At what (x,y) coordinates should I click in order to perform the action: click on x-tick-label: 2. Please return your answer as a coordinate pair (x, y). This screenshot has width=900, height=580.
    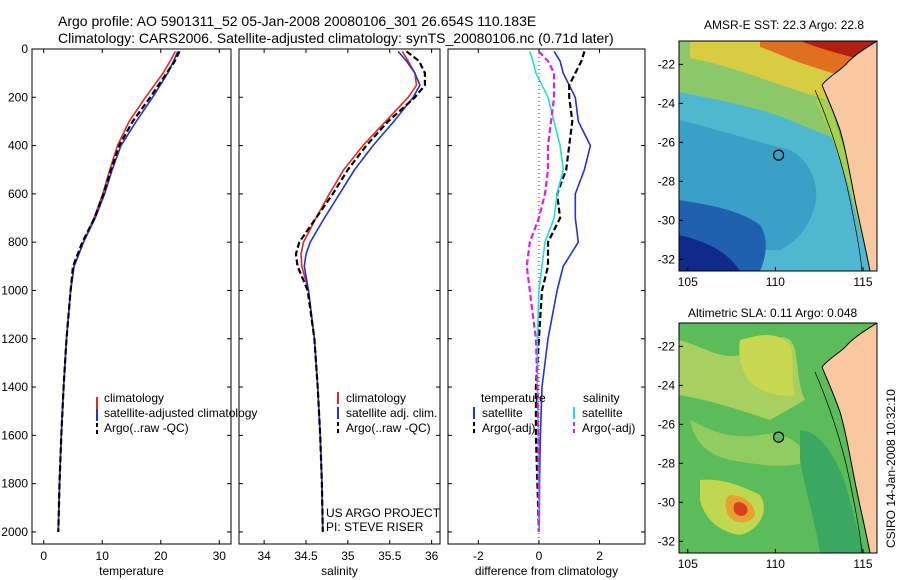
    Looking at the image, I should click on (599, 556).